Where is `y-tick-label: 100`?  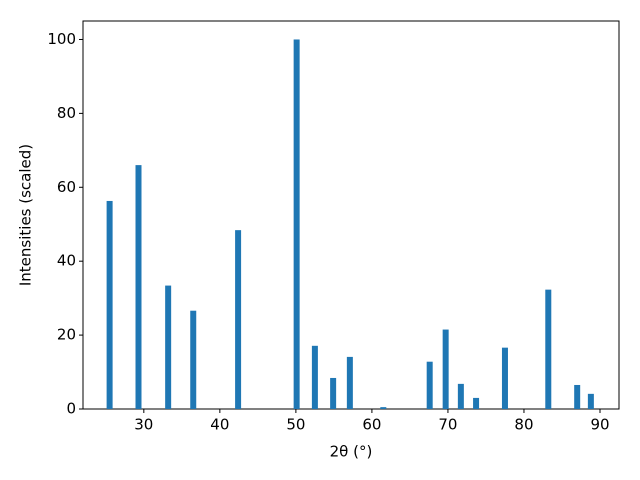 y-tick-label: 100 is located at coordinates (61, 39).